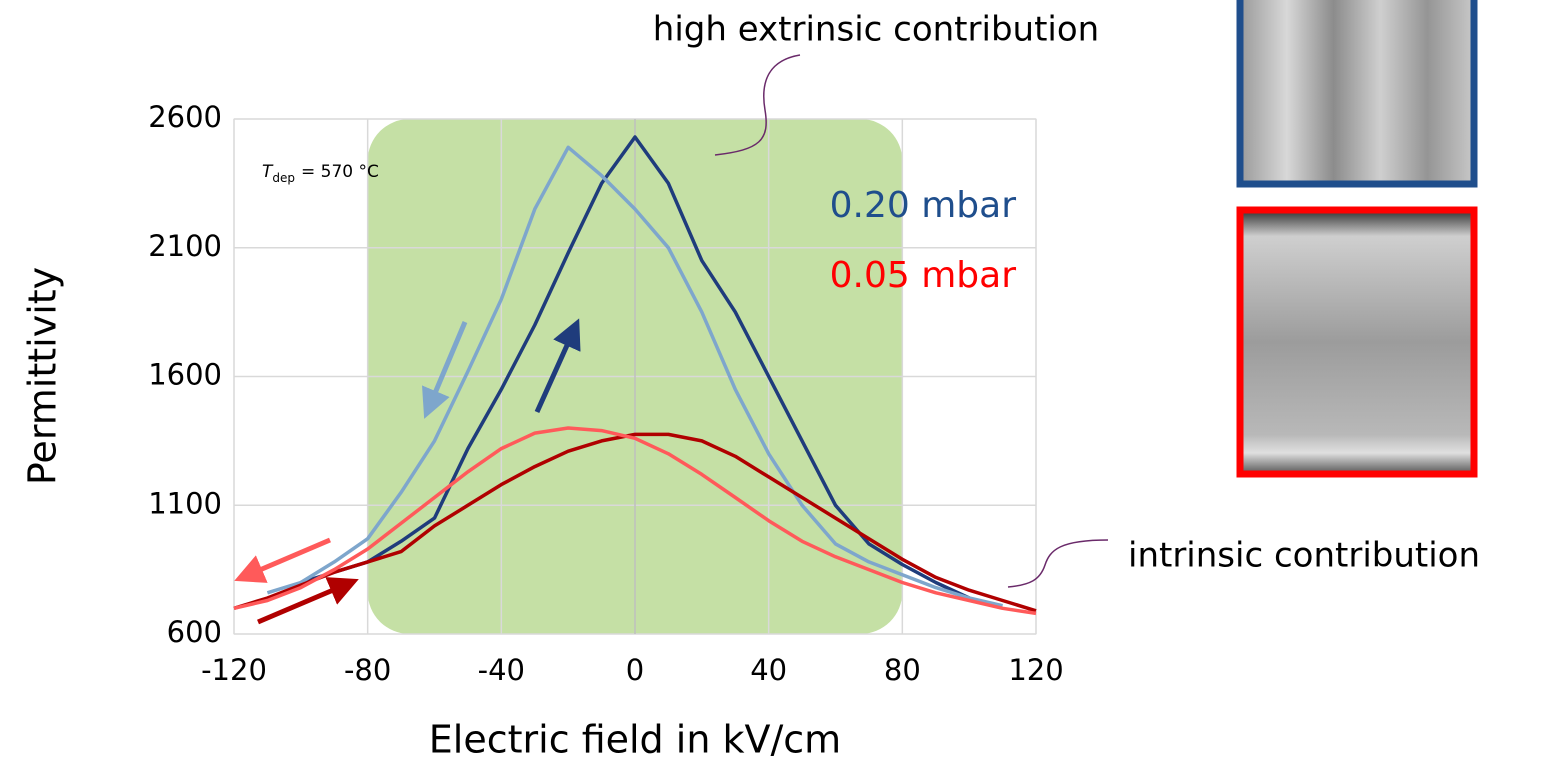 This screenshot has width=1564, height=780. I want to click on condition-text: = 570 °C, so click(340, 172).